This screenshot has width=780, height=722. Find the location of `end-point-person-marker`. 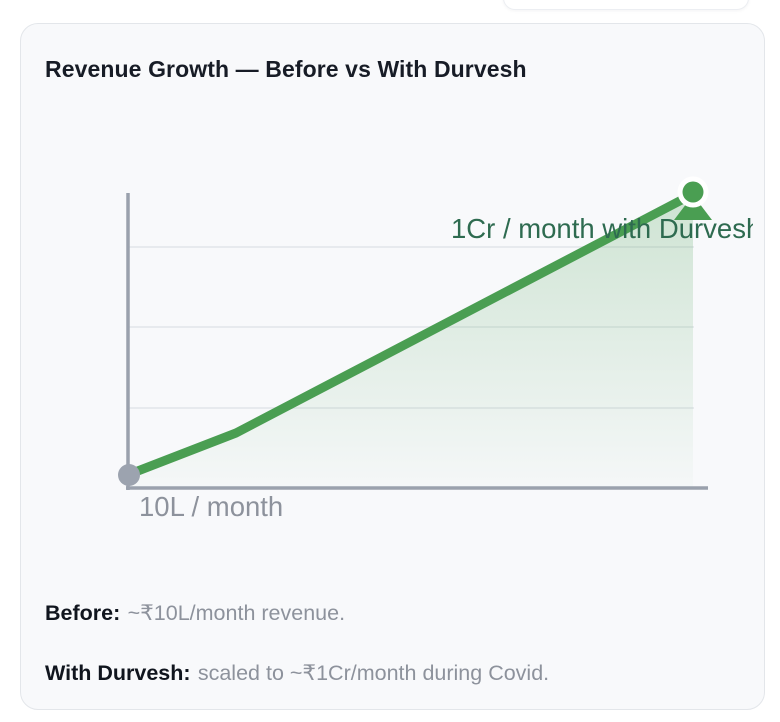

end-point-person-marker is located at coordinates (693, 198).